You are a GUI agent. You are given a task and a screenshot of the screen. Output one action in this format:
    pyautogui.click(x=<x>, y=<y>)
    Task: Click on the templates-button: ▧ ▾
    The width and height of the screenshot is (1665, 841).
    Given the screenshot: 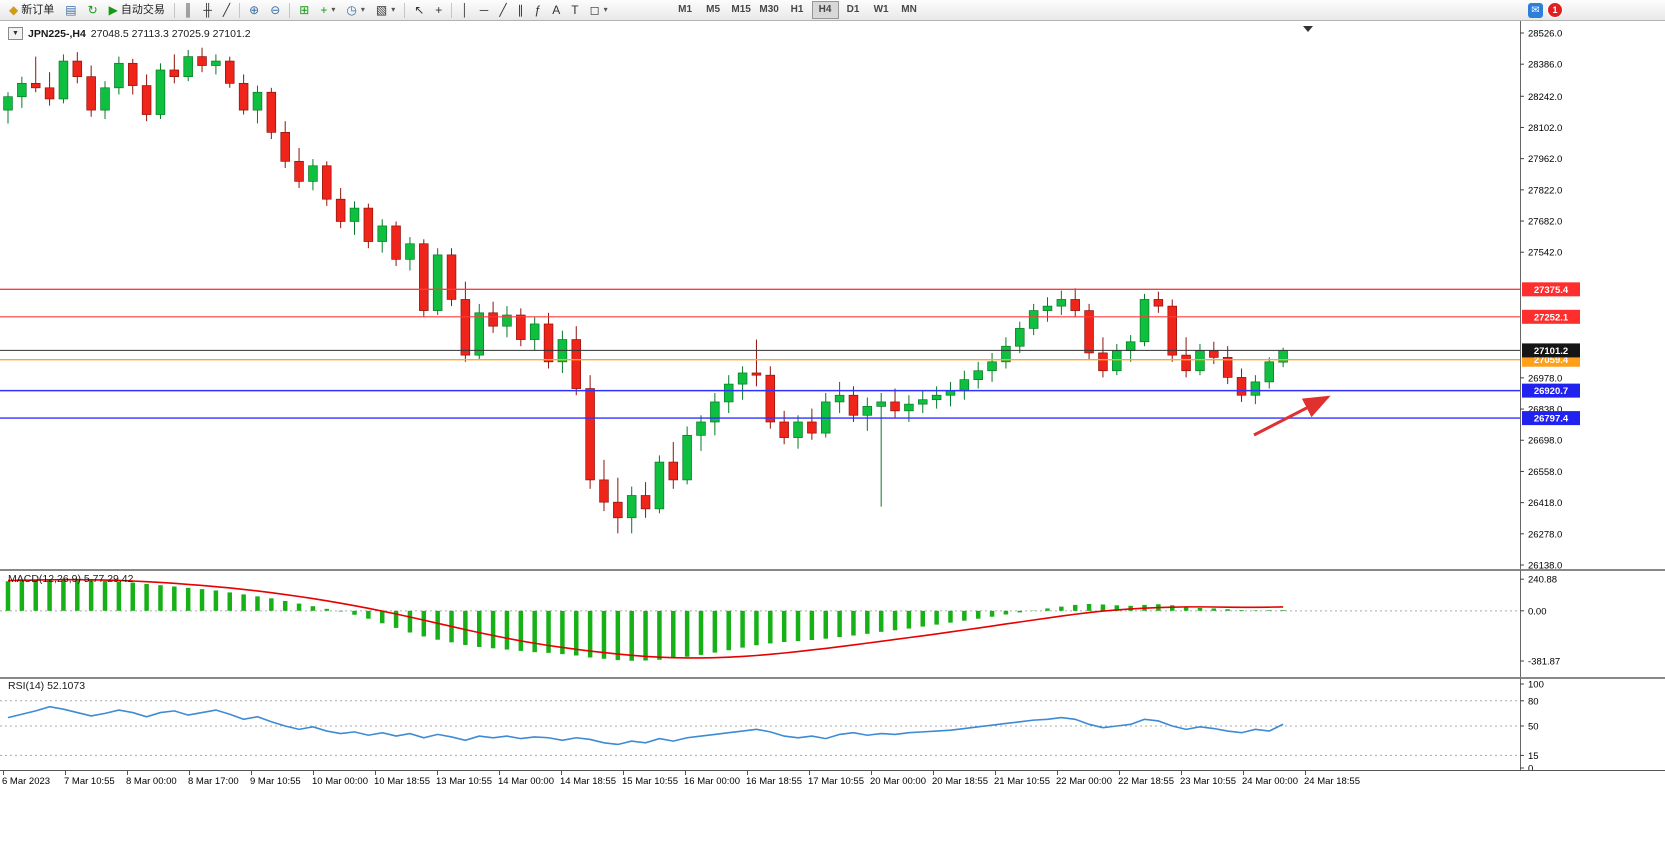 What is the action you would take?
    pyautogui.click(x=385, y=10)
    